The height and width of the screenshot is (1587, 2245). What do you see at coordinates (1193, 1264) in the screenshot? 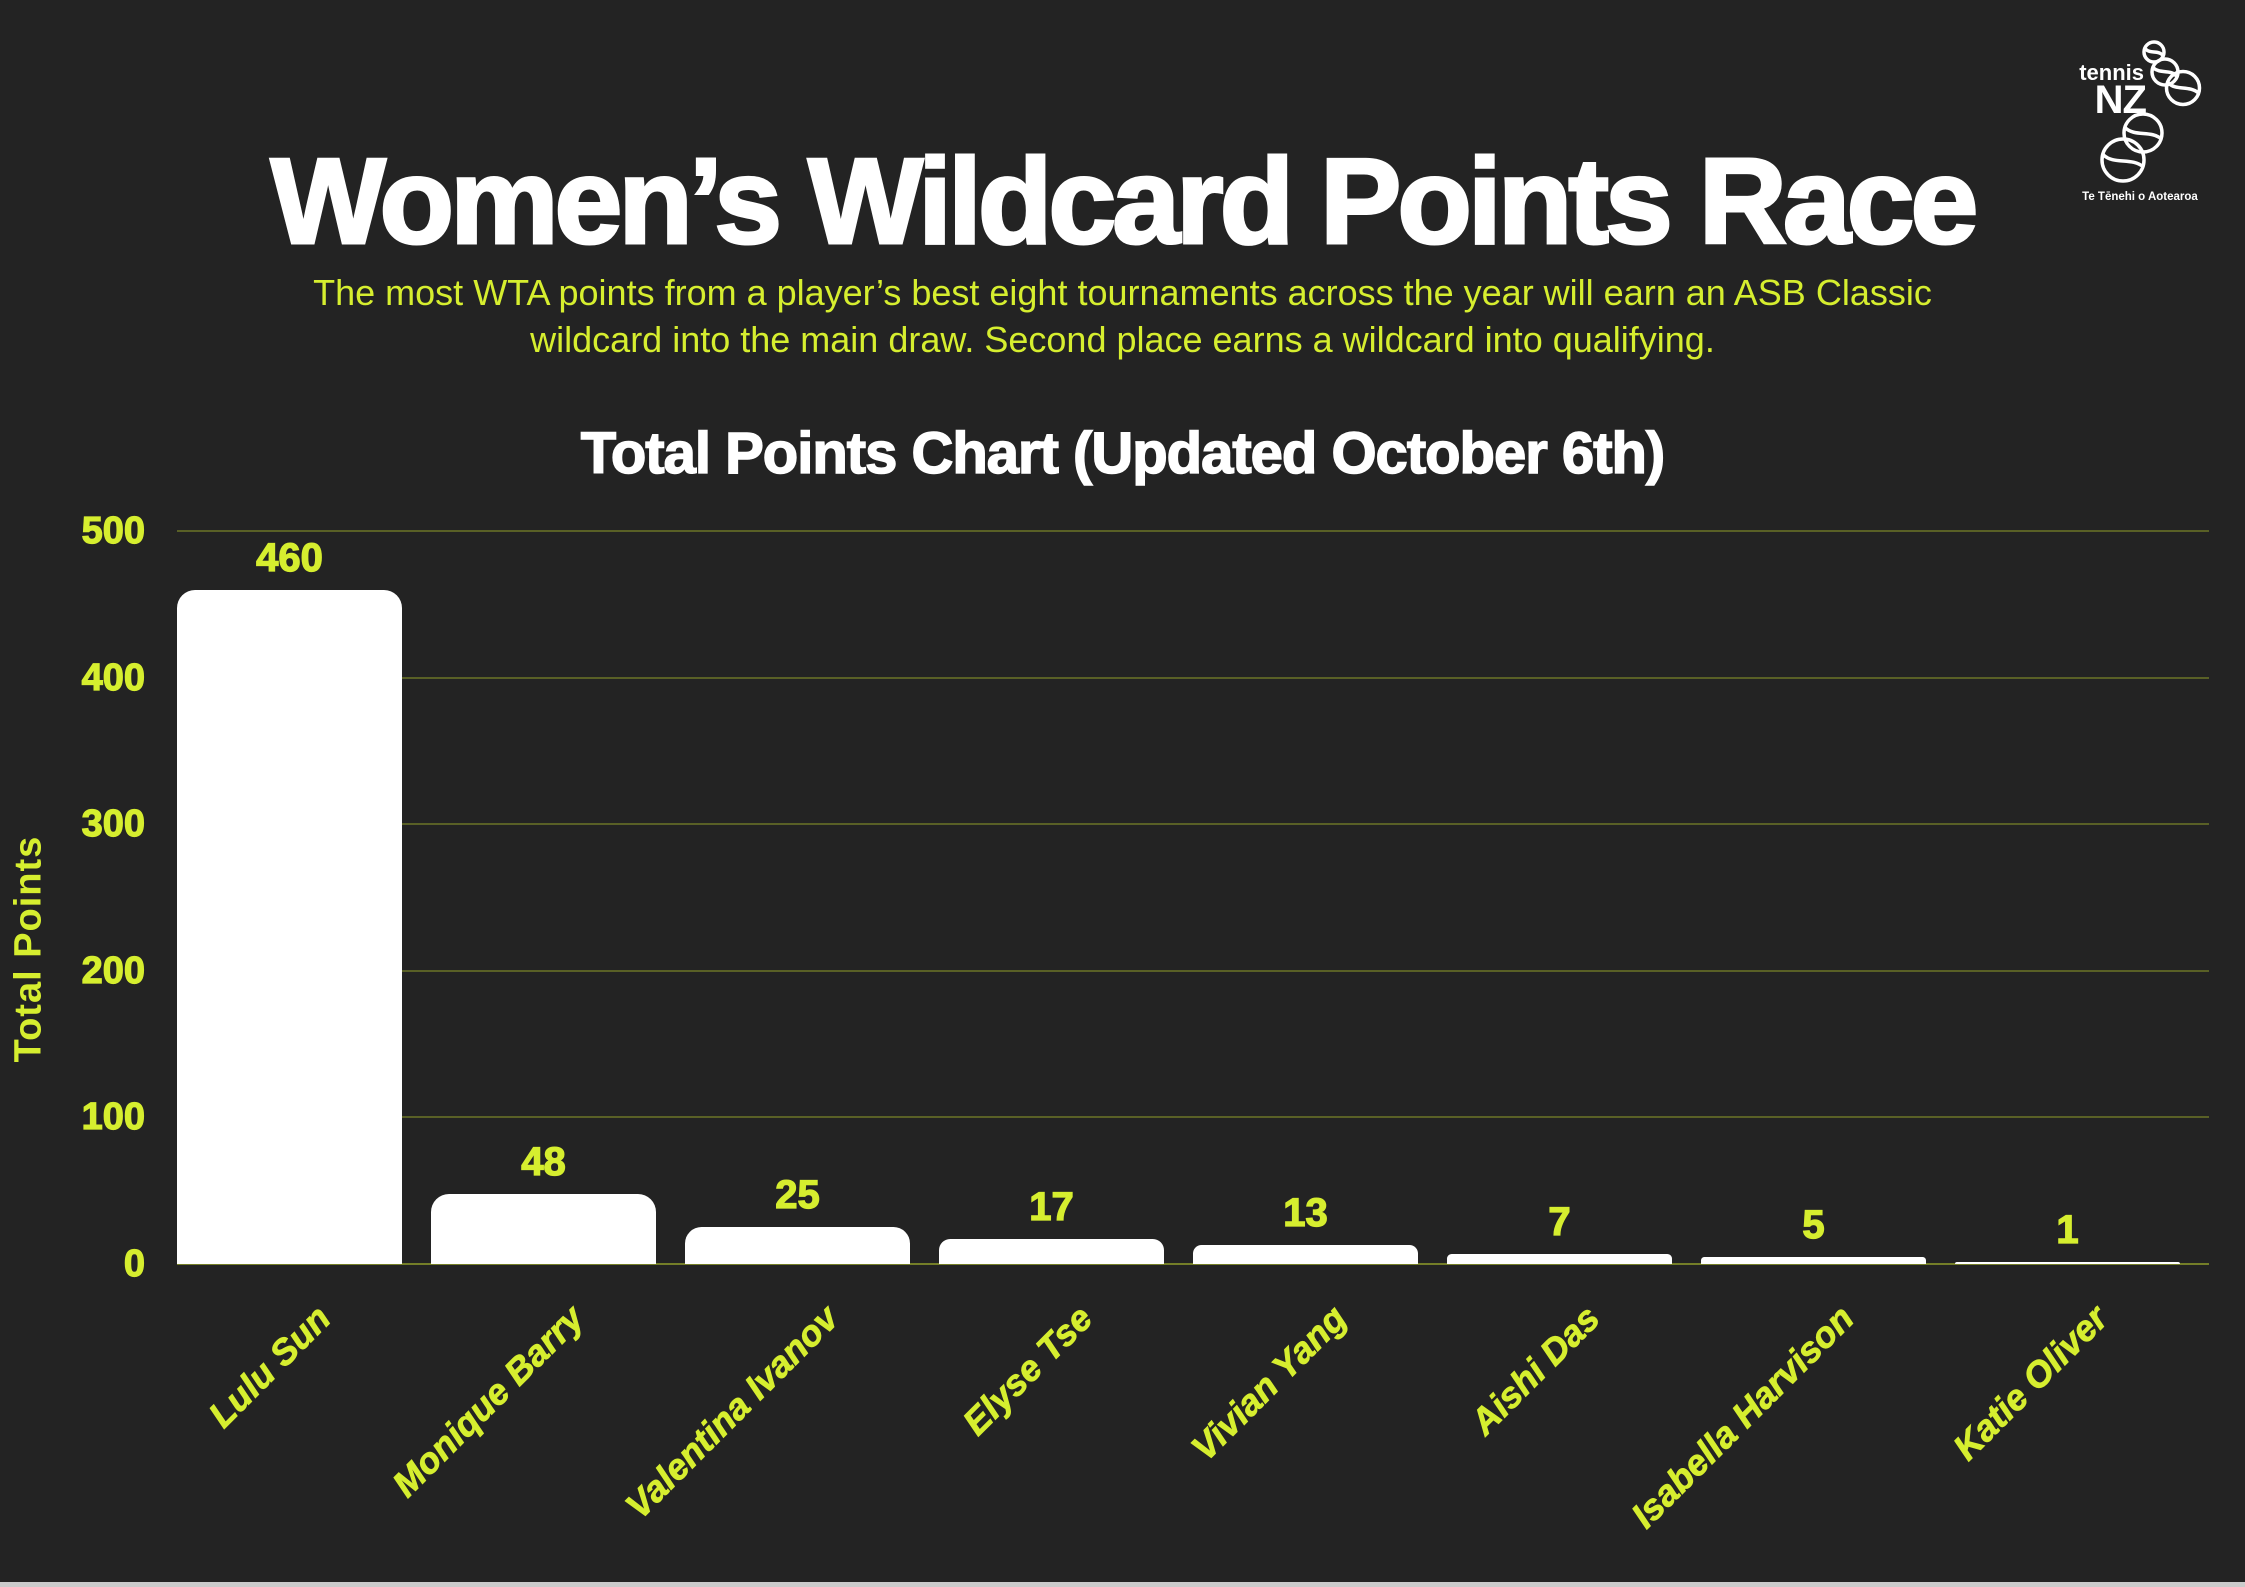
I see `x-axis-line` at bounding box center [1193, 1264].